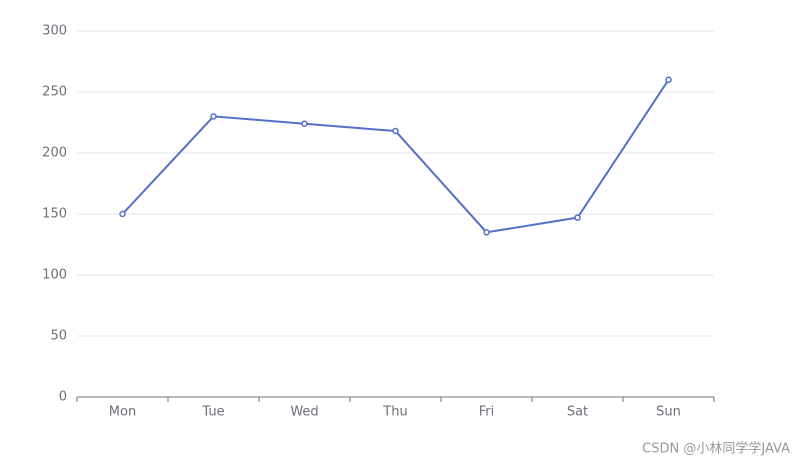 The width and height of the screenshot is (794, 462). I want to click on x-tick-label: Sat, so click(577, 412).